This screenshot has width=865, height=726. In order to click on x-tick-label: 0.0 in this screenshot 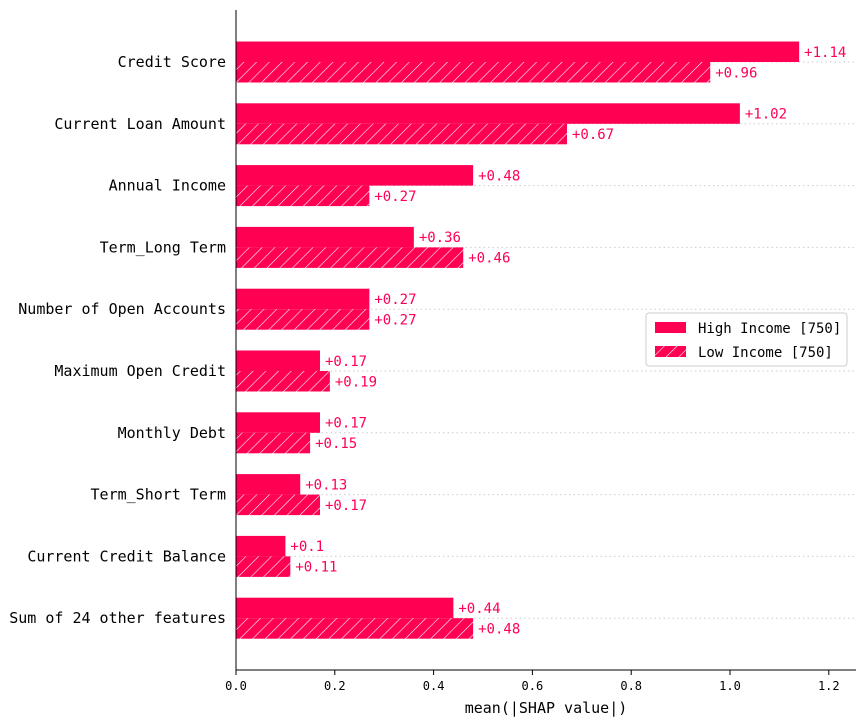, I will do `click(236, 686)`.